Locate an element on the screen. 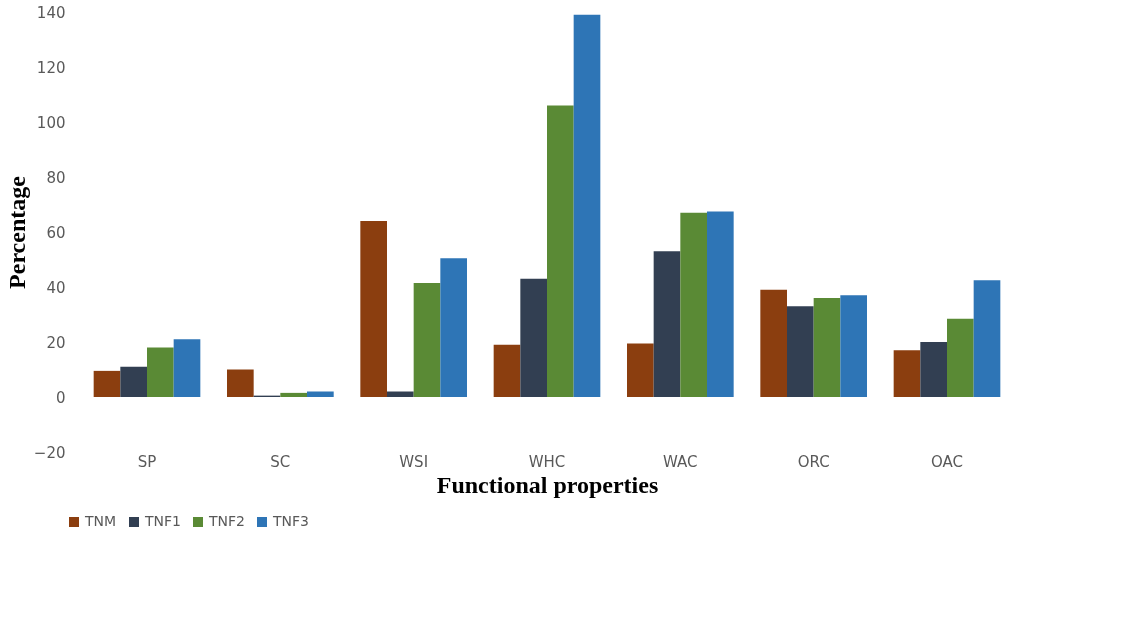 This screenshot has width=1137, height=628. legend-label: TNF2 is located at coordinates (226, 521).